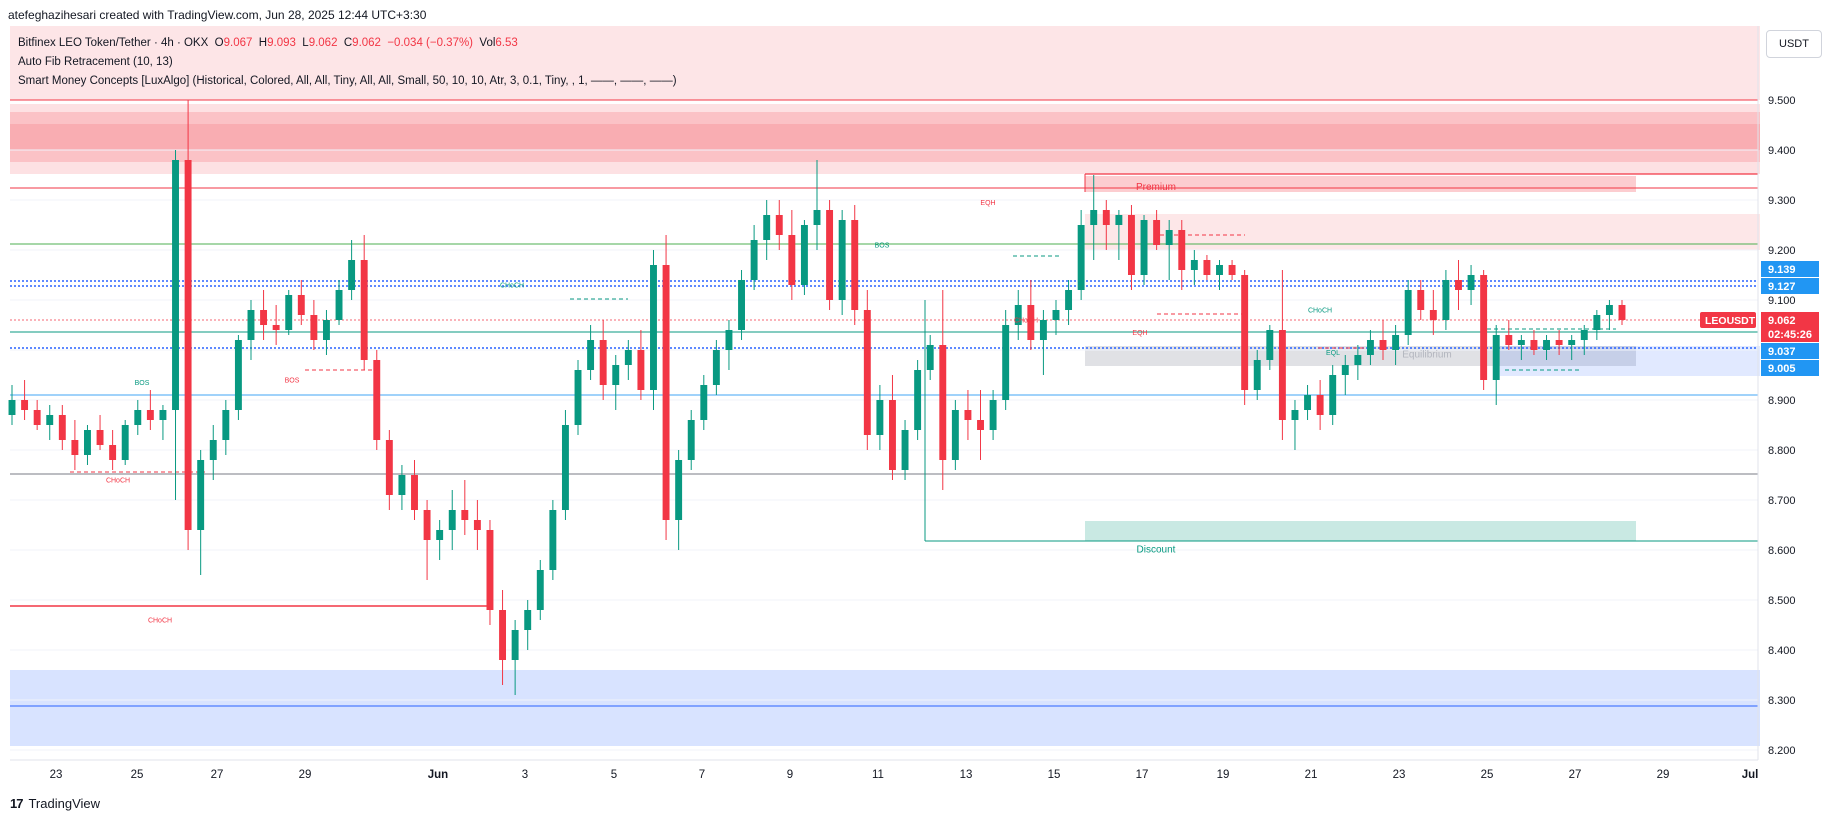 This screenshot has width=1835, height=822. What do you see at coordinates (1026, 321) in the screenshot?
I see `structure-label: CHoCH` at bounding box center [1026, 321].